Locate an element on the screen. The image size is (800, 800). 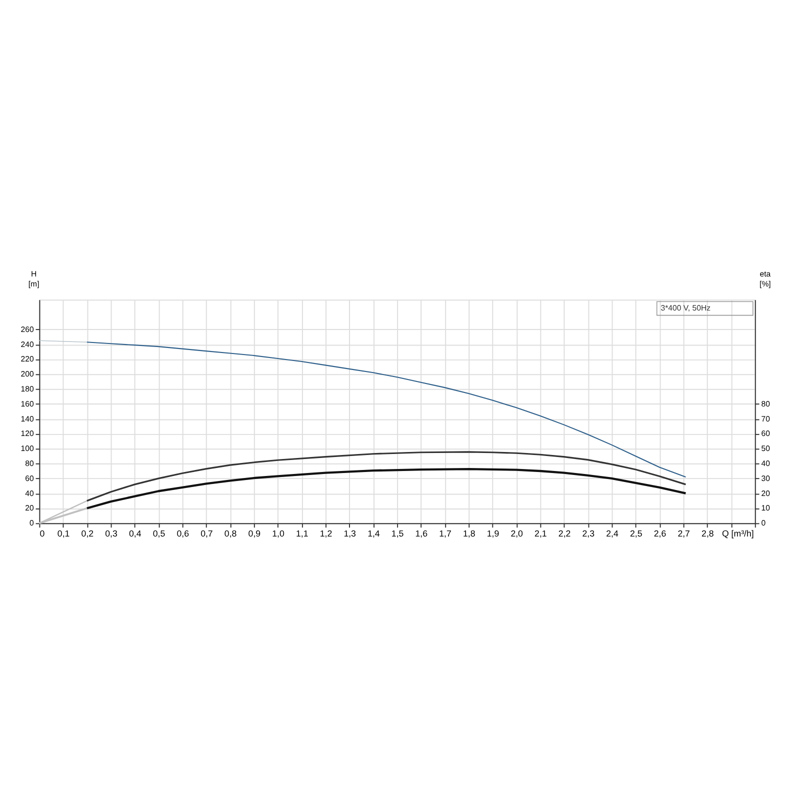
y2-axis-title: eta [%] is located at coordinates (766, 279).